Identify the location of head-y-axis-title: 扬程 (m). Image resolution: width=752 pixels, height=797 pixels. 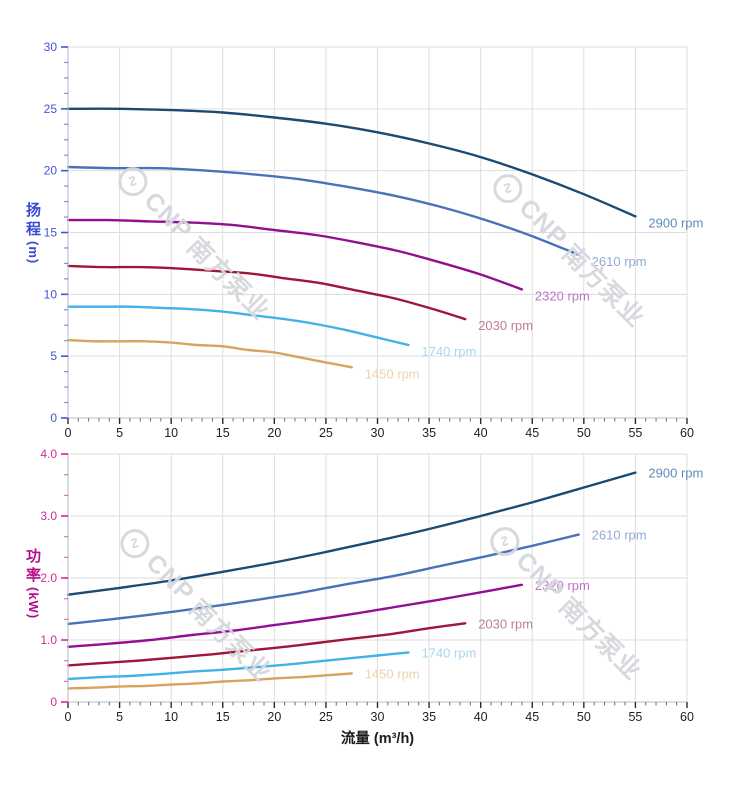
(33, 232).